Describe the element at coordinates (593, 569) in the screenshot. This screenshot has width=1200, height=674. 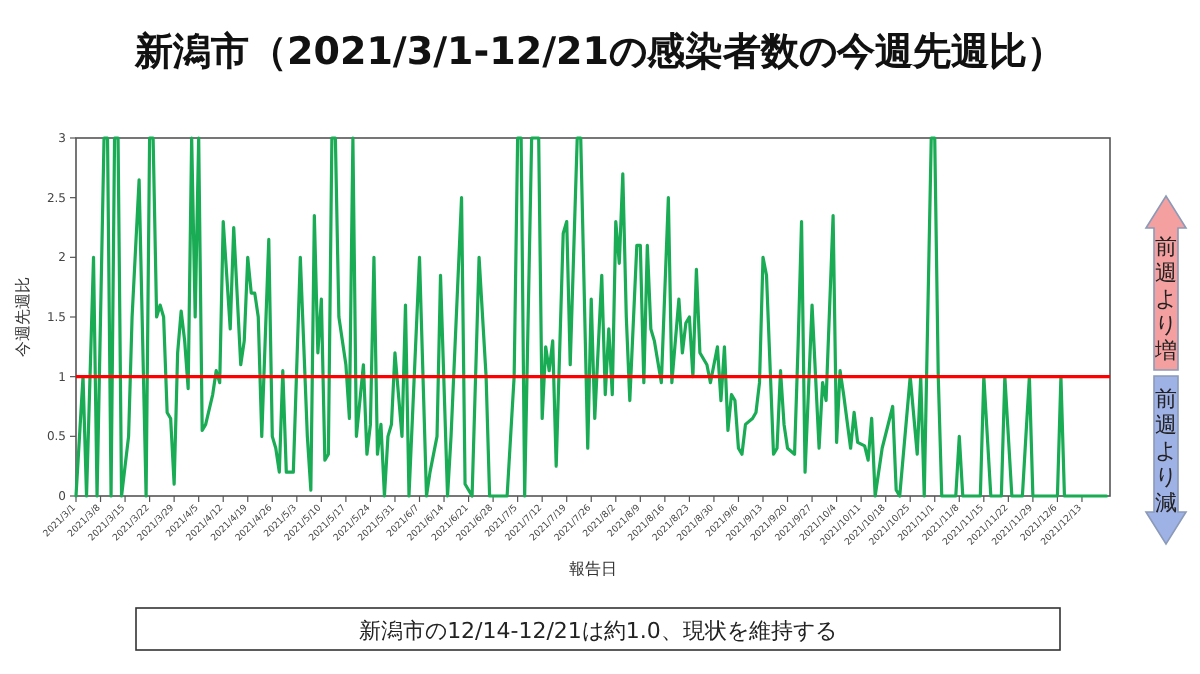
I see `x-axis-title: 報告日` at that location.